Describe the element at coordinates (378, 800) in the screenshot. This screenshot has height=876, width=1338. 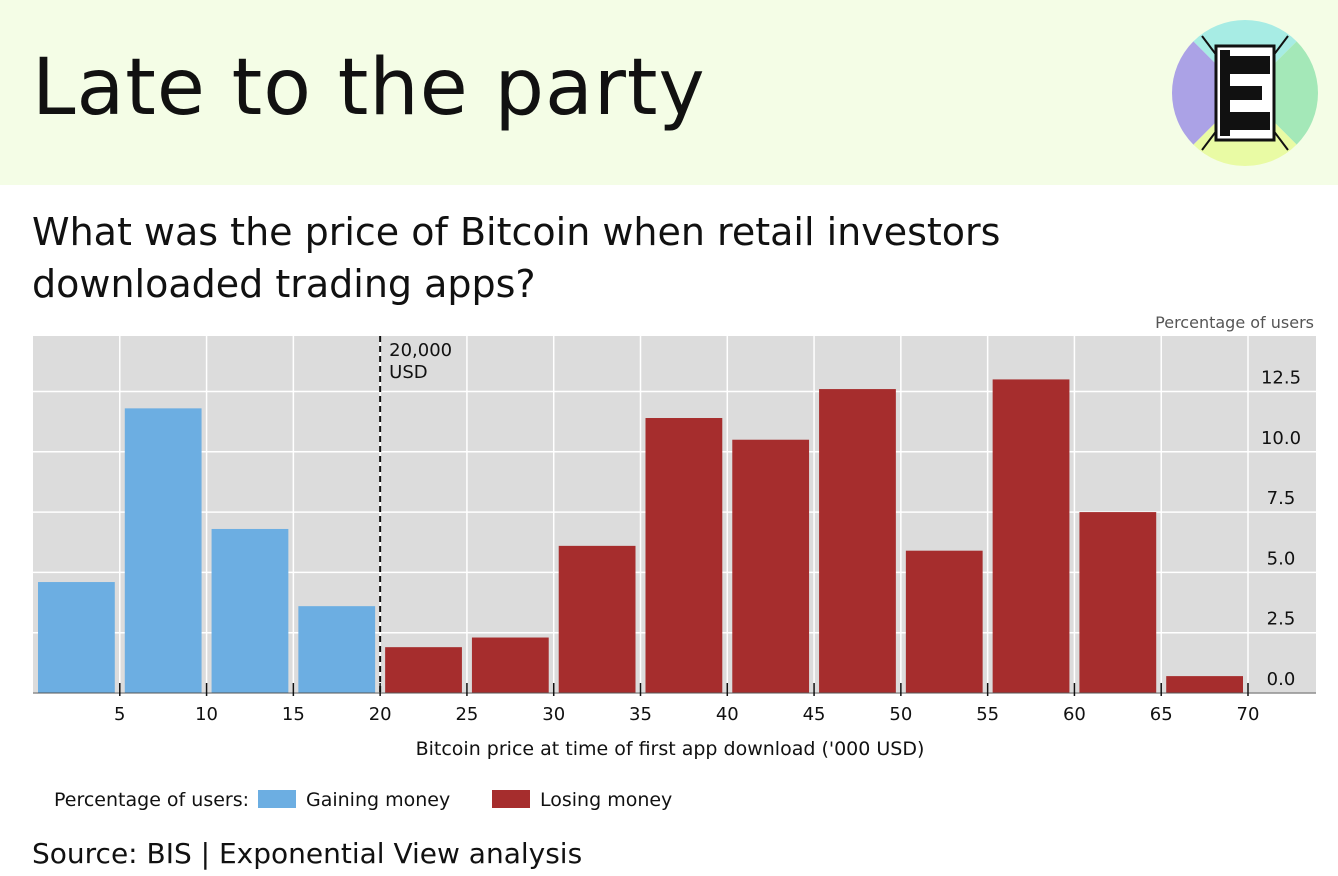
I see `legend-label: Gaining money` at that location.